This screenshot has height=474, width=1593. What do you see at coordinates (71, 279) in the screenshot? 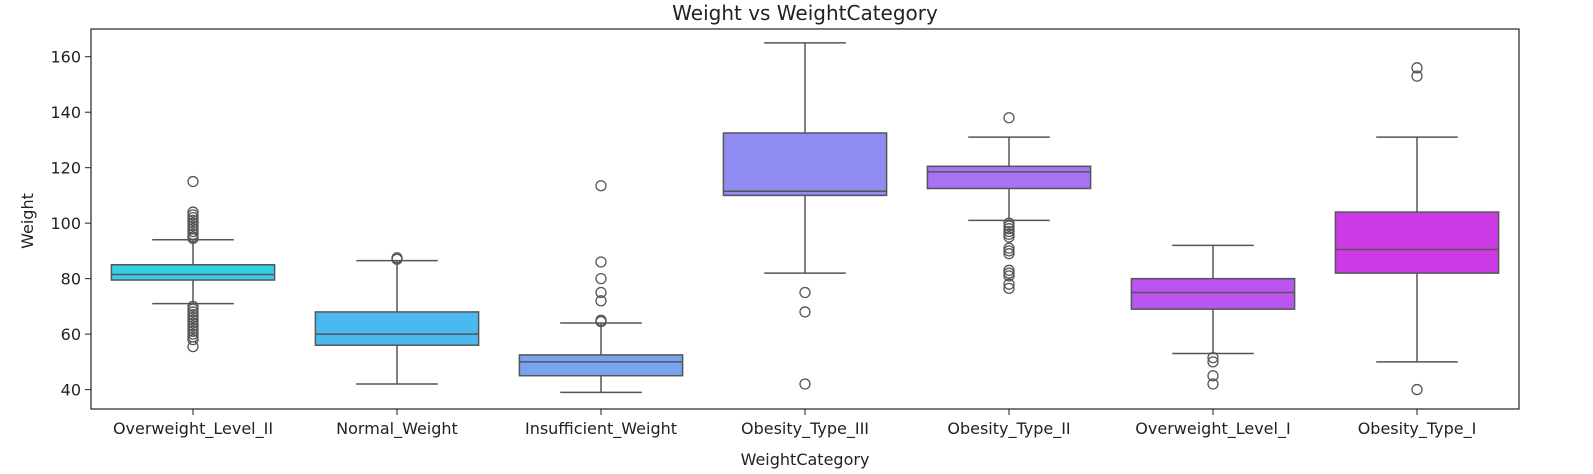
I see `y-tick-label: 80` at bounding box center [71, 279].